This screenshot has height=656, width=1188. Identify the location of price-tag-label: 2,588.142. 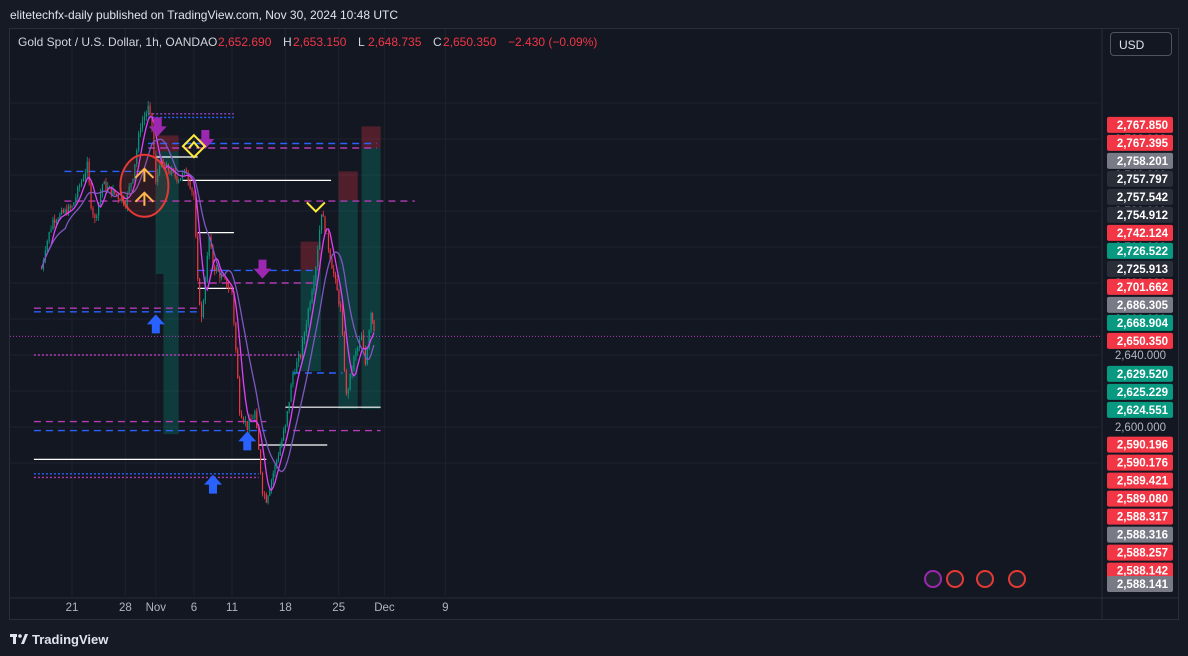
(1142, 572).